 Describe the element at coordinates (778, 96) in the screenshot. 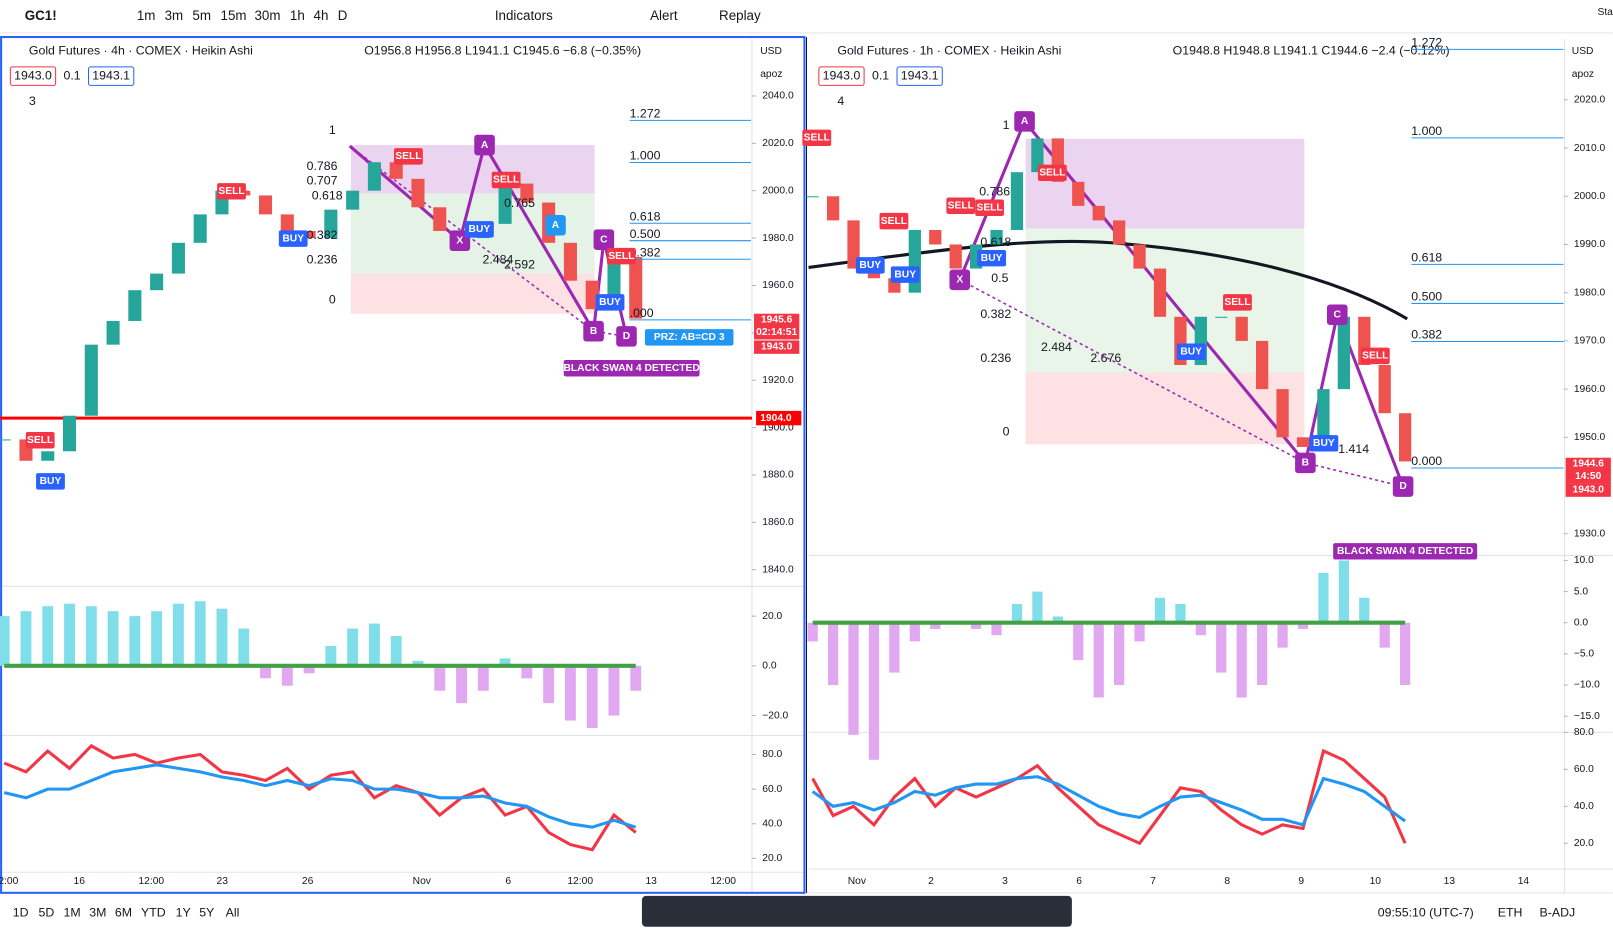

I see `y-tick-label: 2040.0` at that location.